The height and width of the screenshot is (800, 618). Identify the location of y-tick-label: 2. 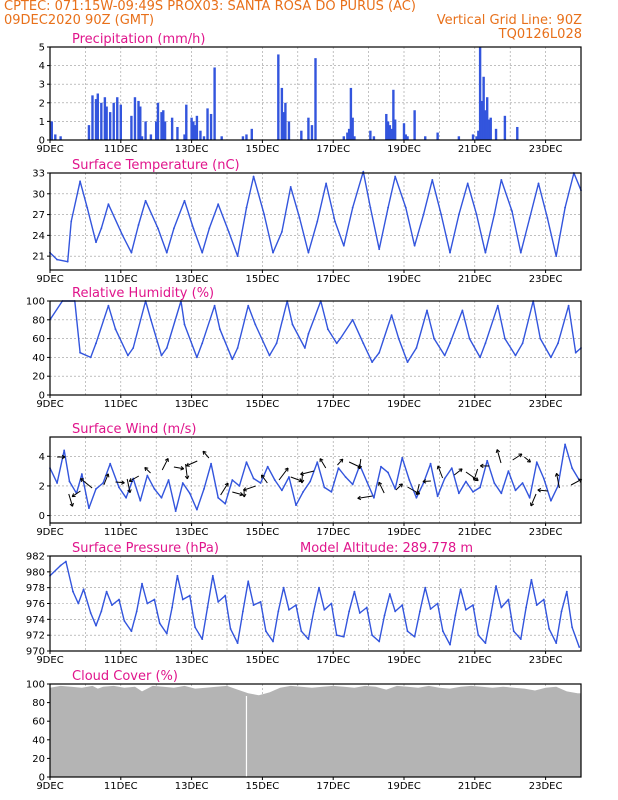
(42, 103).